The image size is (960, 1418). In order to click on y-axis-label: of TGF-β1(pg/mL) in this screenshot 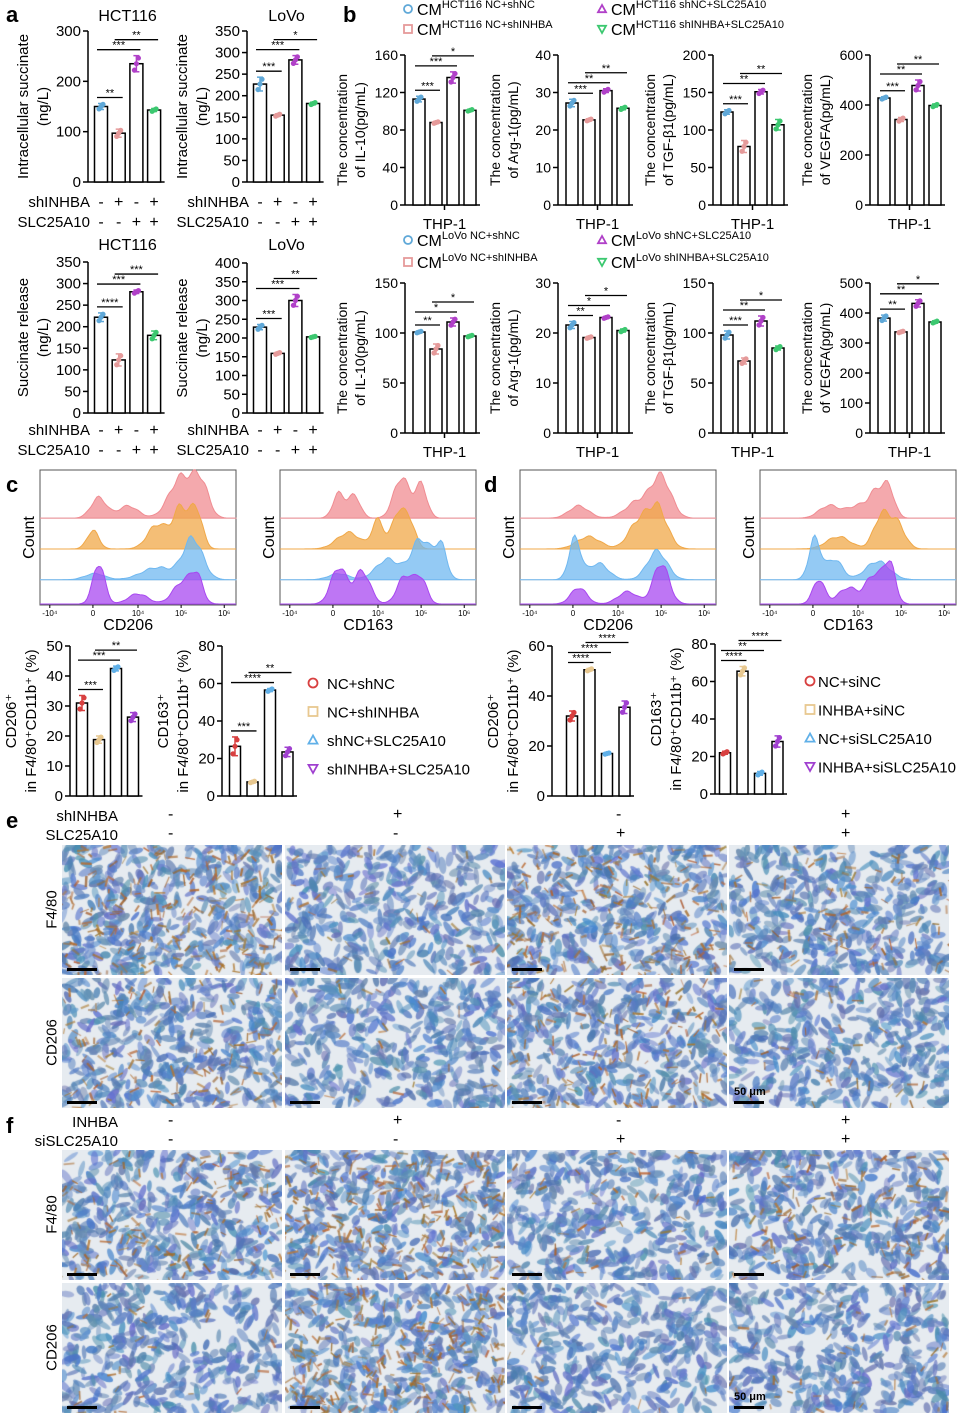, I will do `click(668, 130)`.